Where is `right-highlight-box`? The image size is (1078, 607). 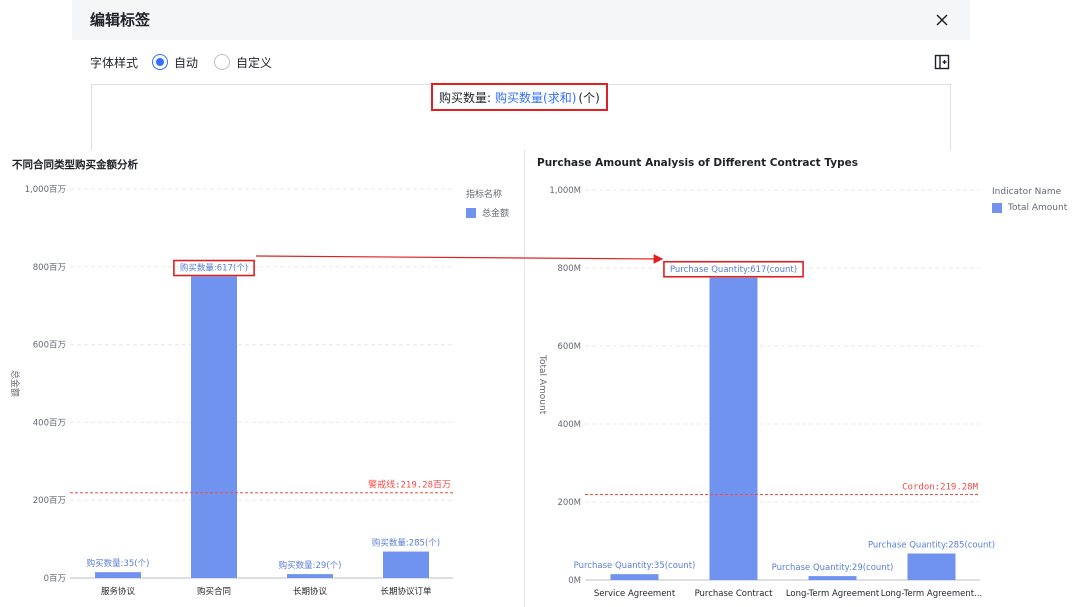 right-highlight-box is located at coordinates (733, 269).